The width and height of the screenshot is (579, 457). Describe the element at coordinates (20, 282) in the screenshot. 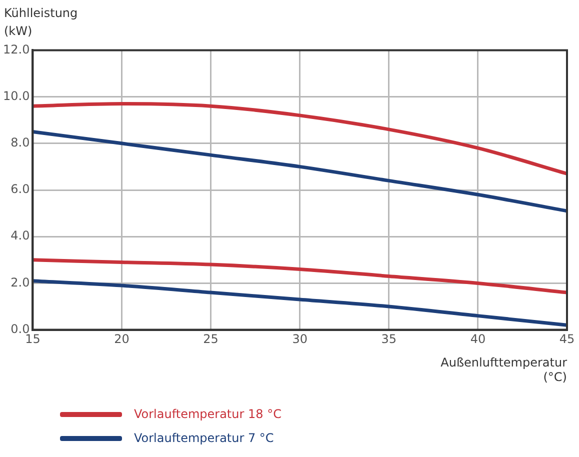

I see `y-tick-label: 2.0` at that location.